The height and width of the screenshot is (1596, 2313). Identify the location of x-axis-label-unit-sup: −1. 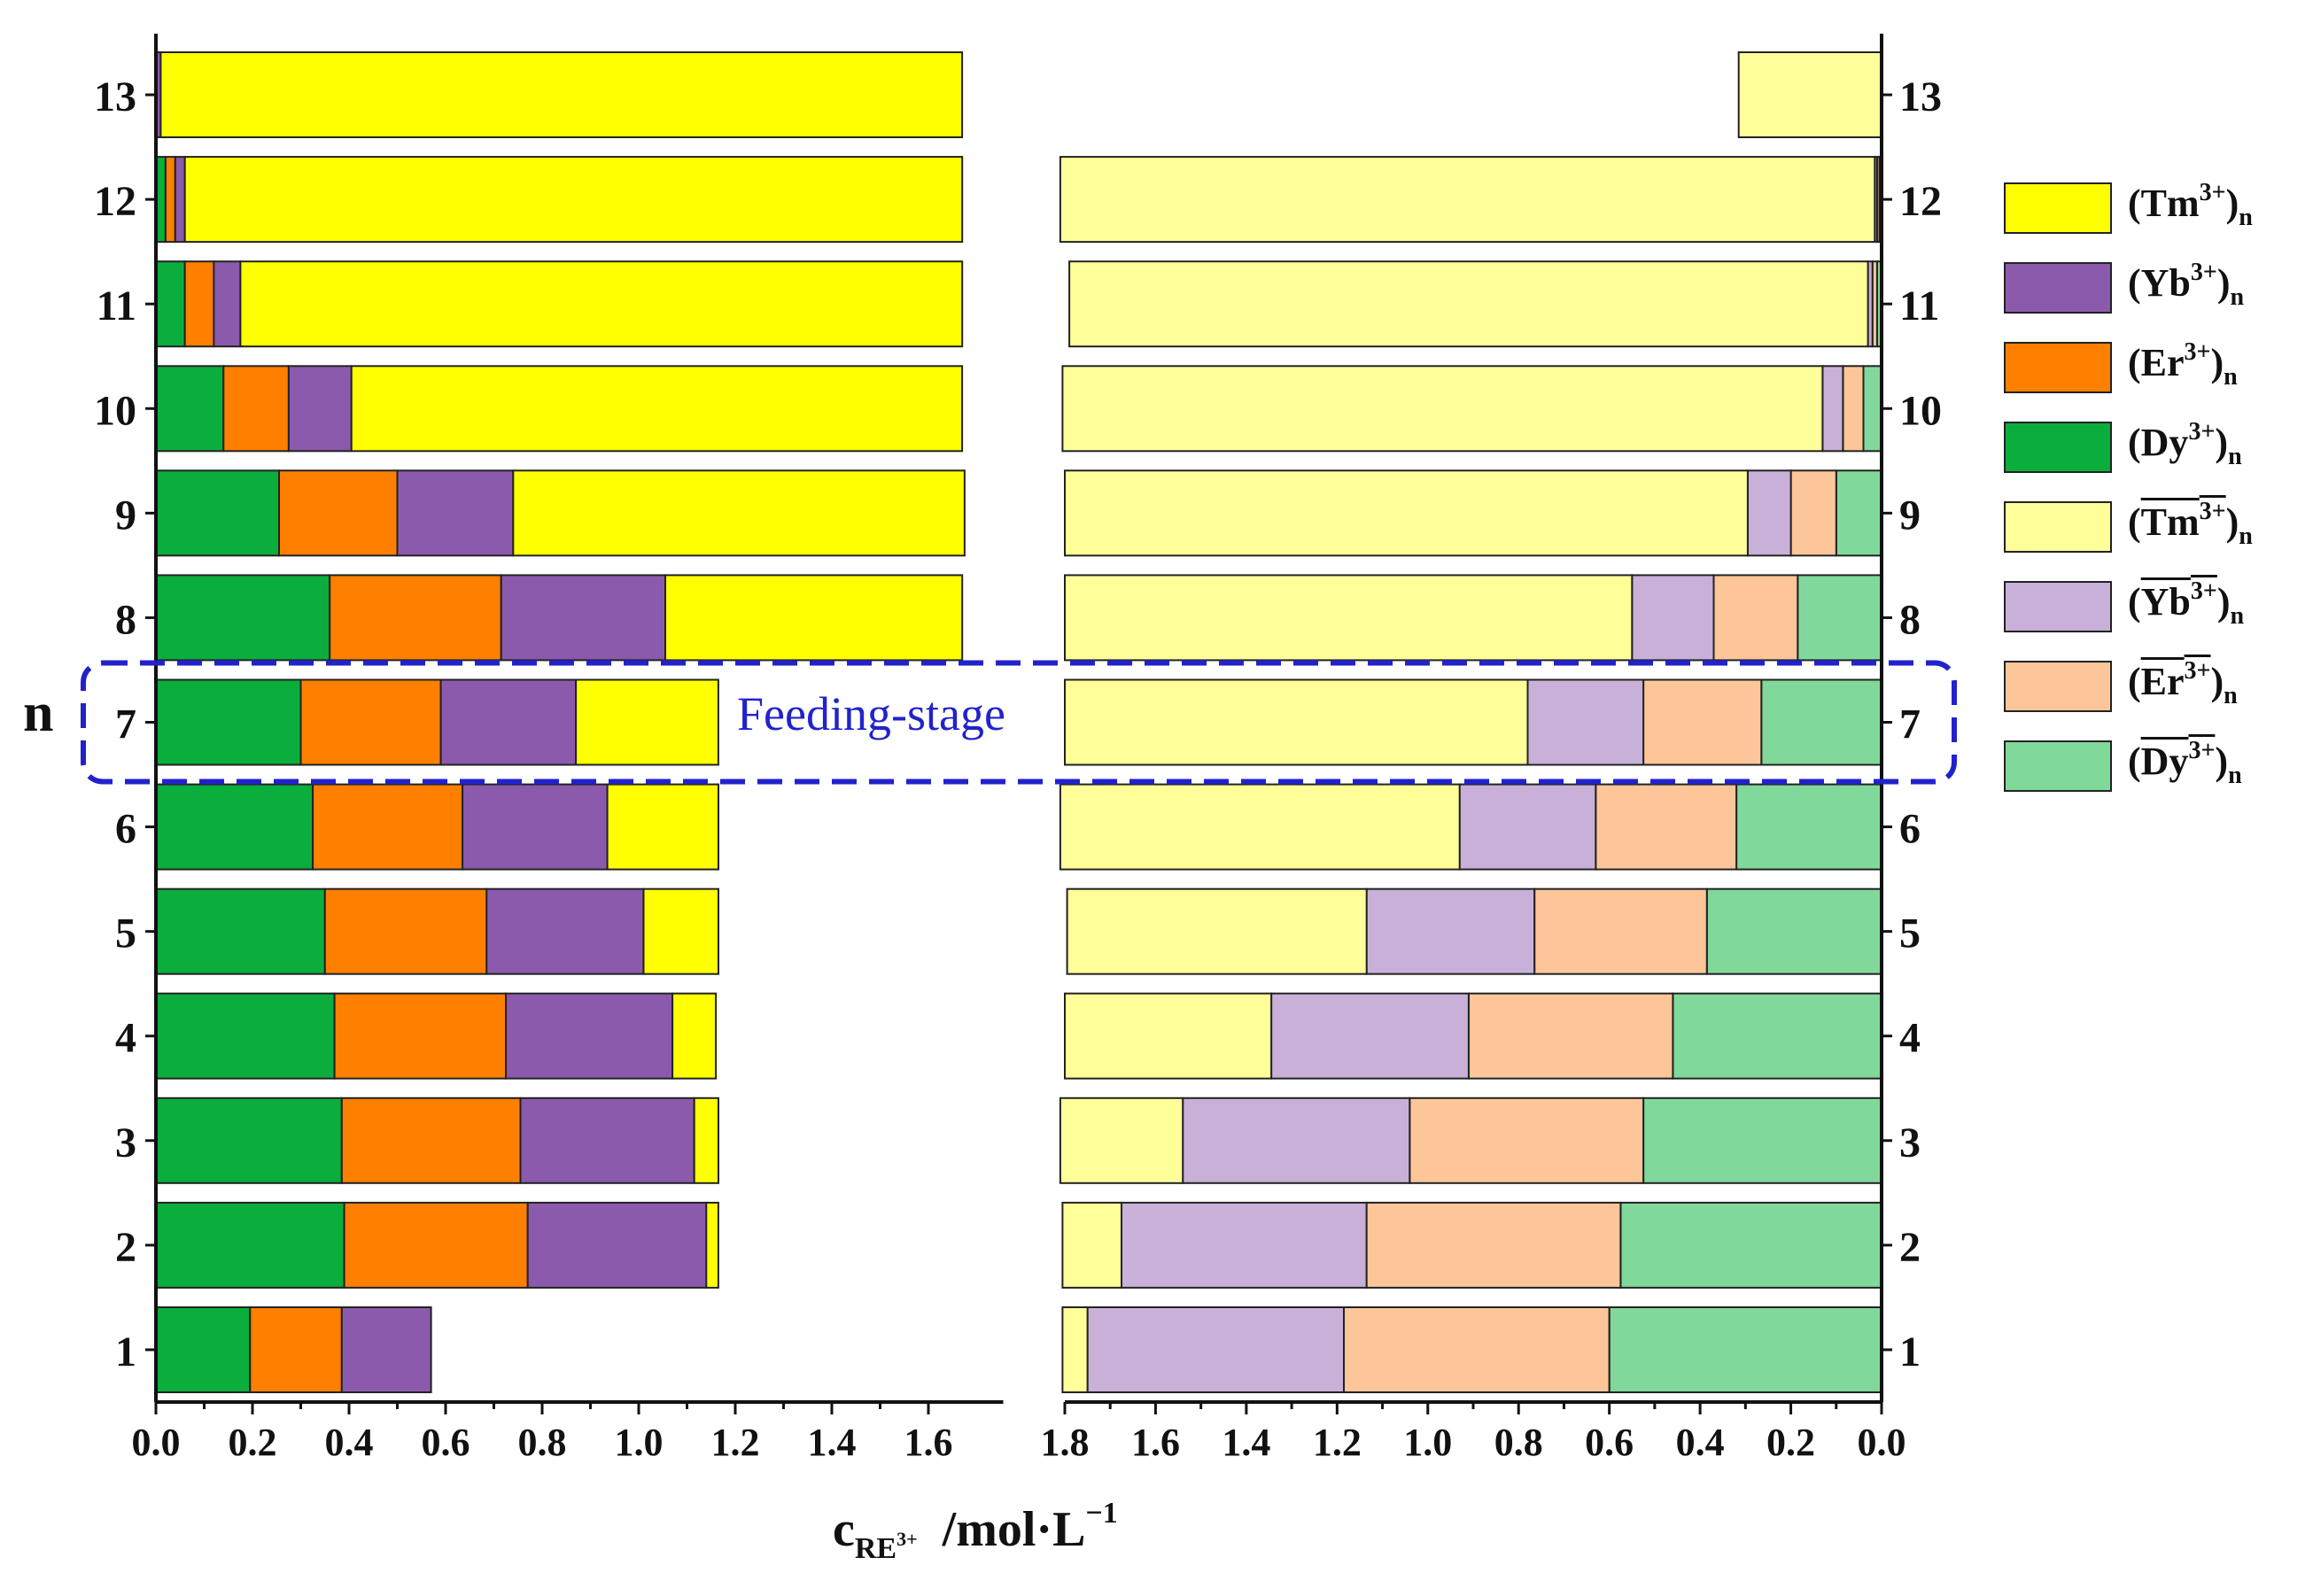
(1101, 1514).